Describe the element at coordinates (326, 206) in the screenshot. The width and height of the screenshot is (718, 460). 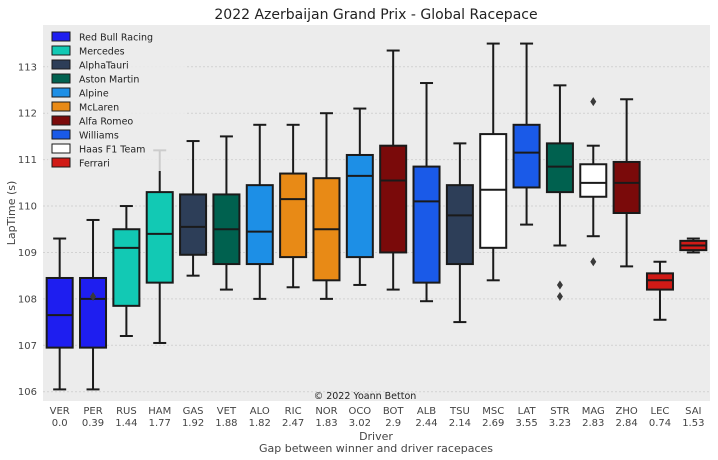
I see `box-nor` at that location.